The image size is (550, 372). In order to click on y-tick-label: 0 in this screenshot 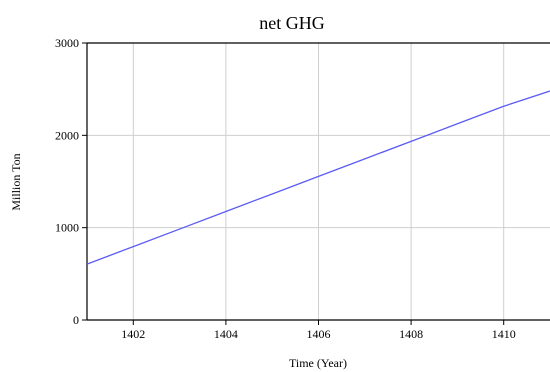, I will do `click(76, 320)`.